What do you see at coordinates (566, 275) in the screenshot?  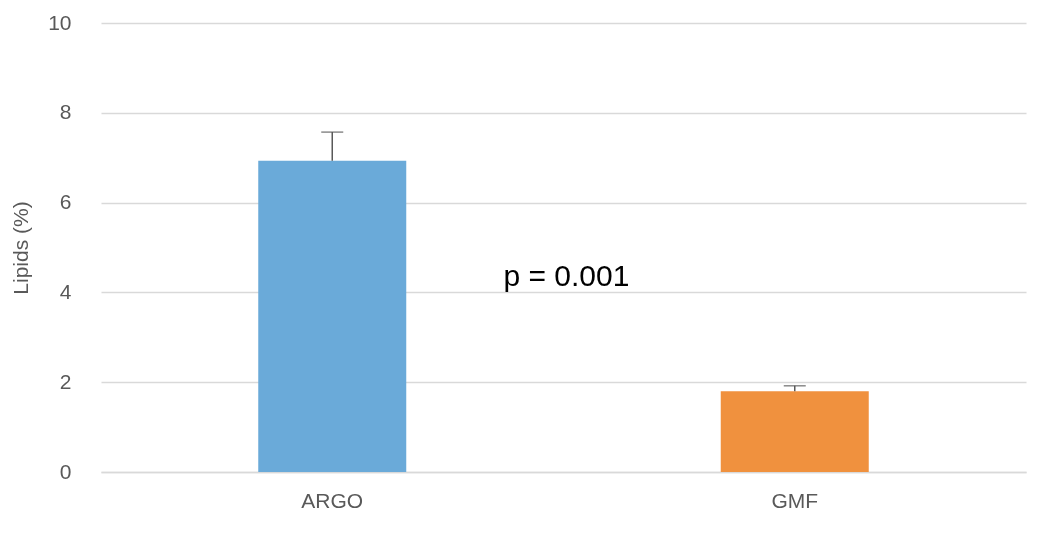 I see `annotation: p = 0.001` at bounding box center [566, 275].